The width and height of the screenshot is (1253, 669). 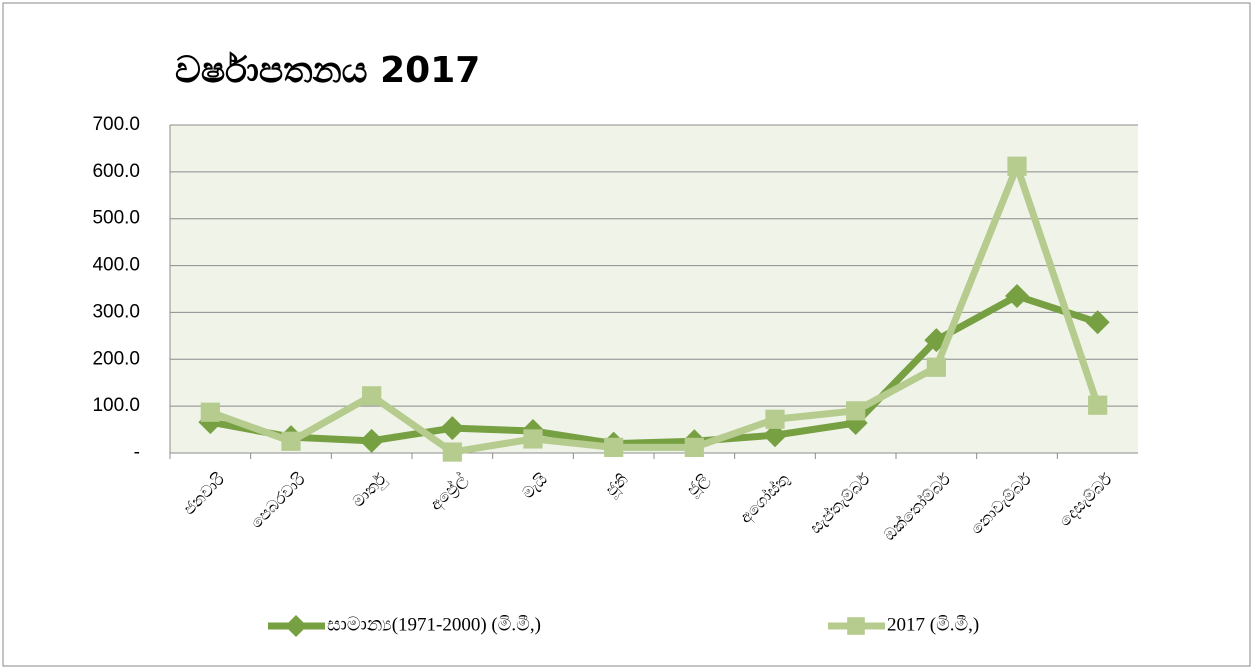 What do you see at coordinates (116, 358) in the screenshot?
I see `y-tick-label: 200.0` at bounding box center [116, 358].